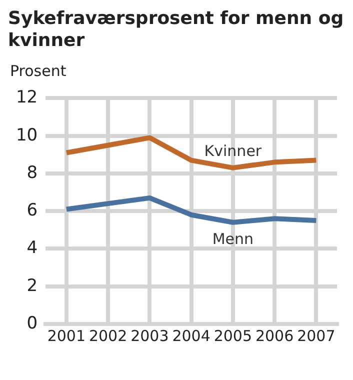  Describe the element at coordinates (274, 335) in the screenshot. I see `x-tick-label: 2006` at that location.